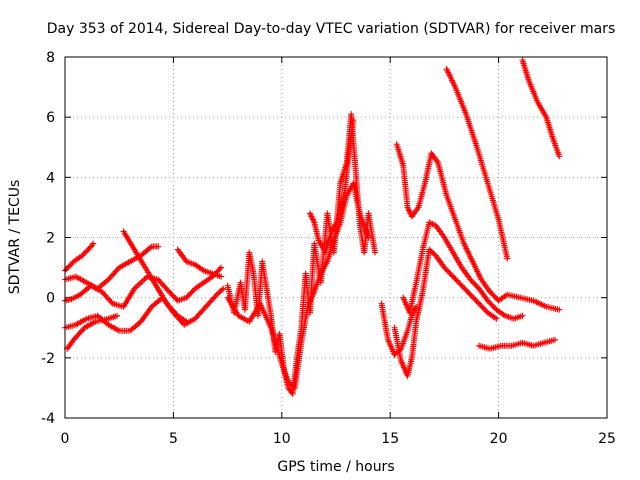  I want to click on x-axis-label: GPS time / hours, so click(335, 467).